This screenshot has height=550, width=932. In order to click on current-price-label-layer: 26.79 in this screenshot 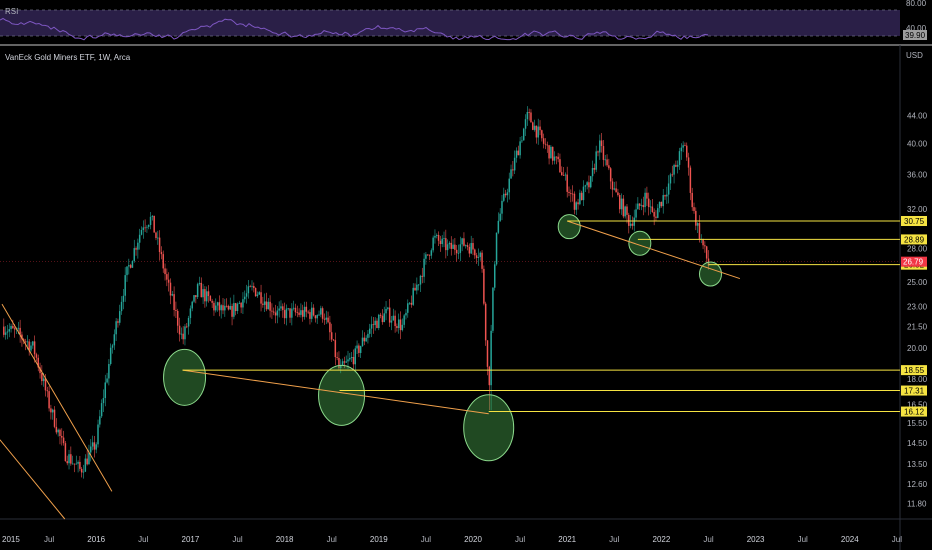, I will do `click(914, 261)`.